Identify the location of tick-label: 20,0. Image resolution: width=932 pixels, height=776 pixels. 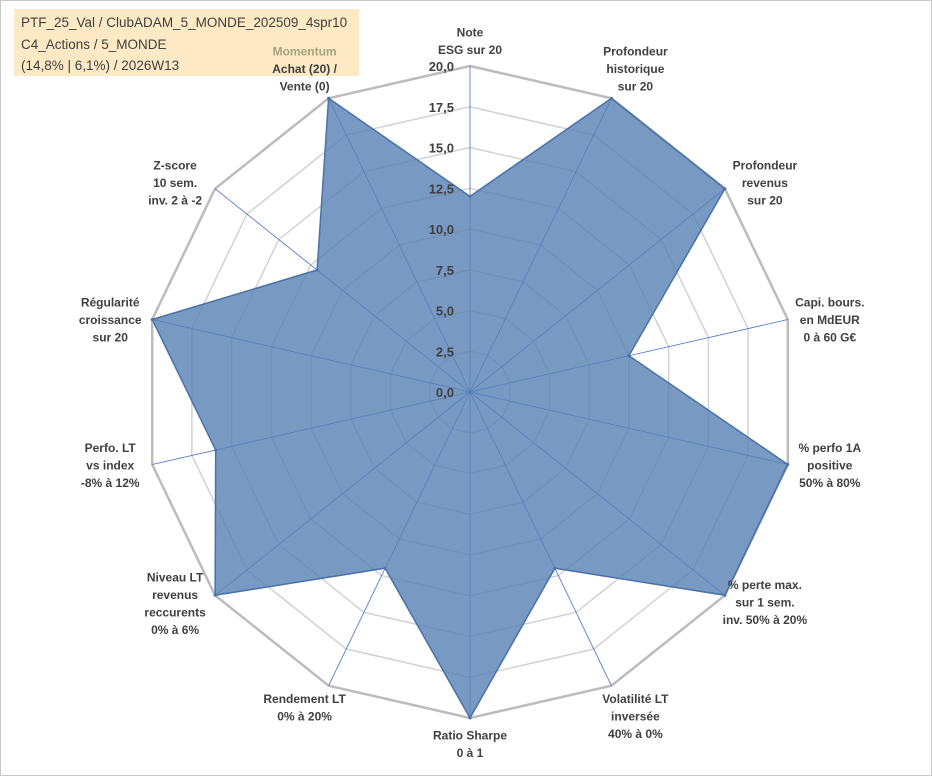
(441, 66).